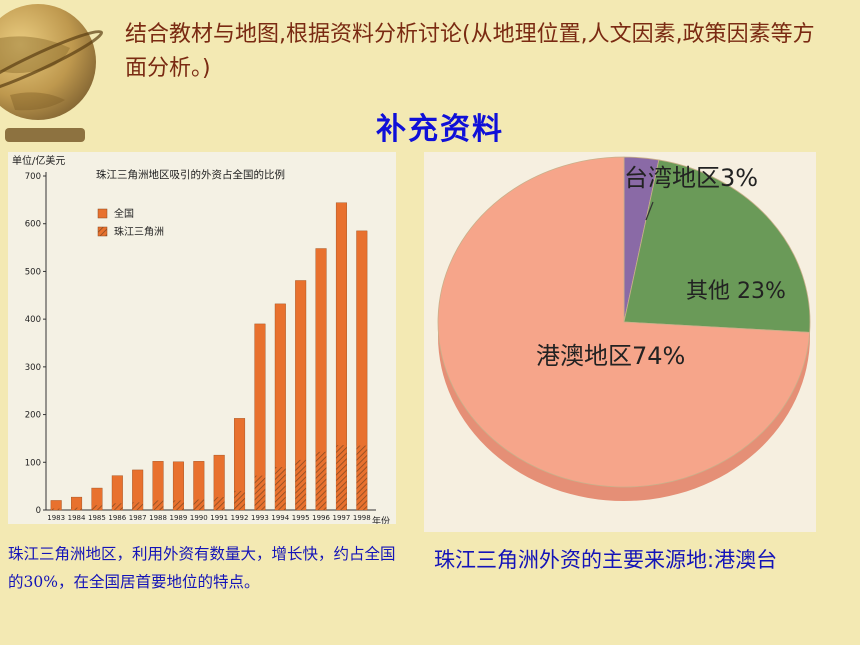  I want to click on bar-delta-1989, so click(178, 505).